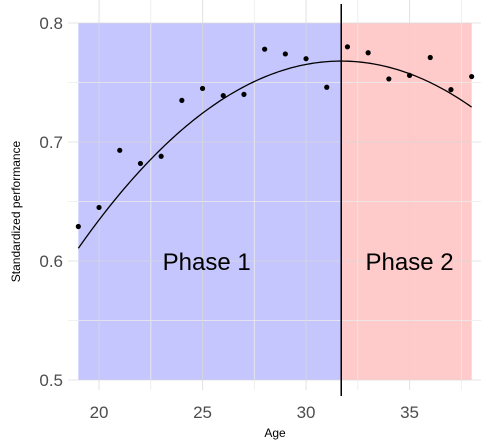 The height and width of the screenshot is (442, 481). What do you see at coordinates (51, 202) in the screenshot?
I see `y-axis-tick-labels: 0.5 0.6 0.7 0.8` at bounding box center [51, 202].